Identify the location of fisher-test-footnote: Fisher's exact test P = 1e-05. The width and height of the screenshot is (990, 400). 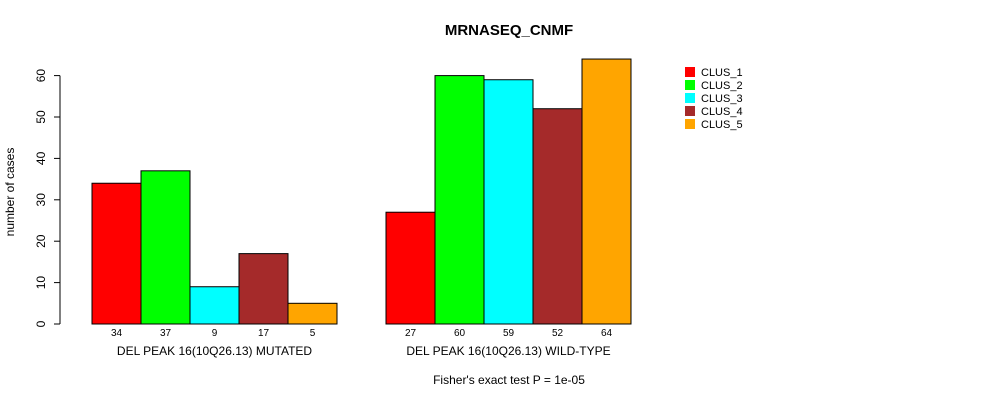
(509, 380).